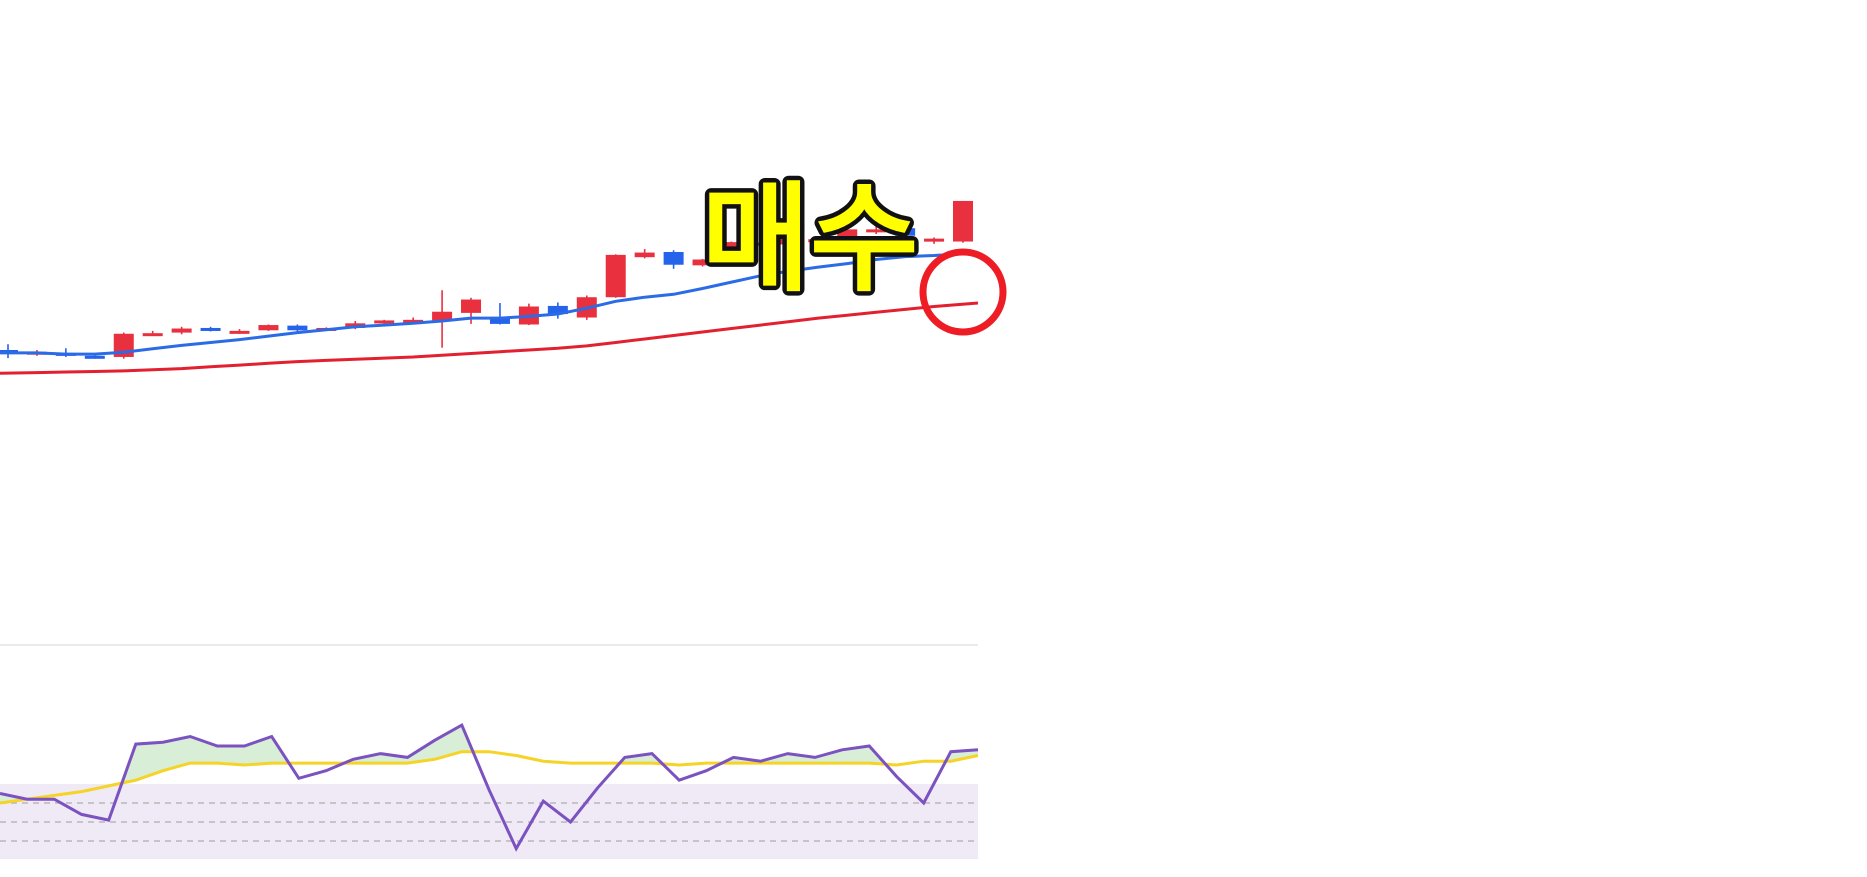 The width and height of the screenshot is (1867, 877). I want to click on buy-marker-circle, so click(963, 292).